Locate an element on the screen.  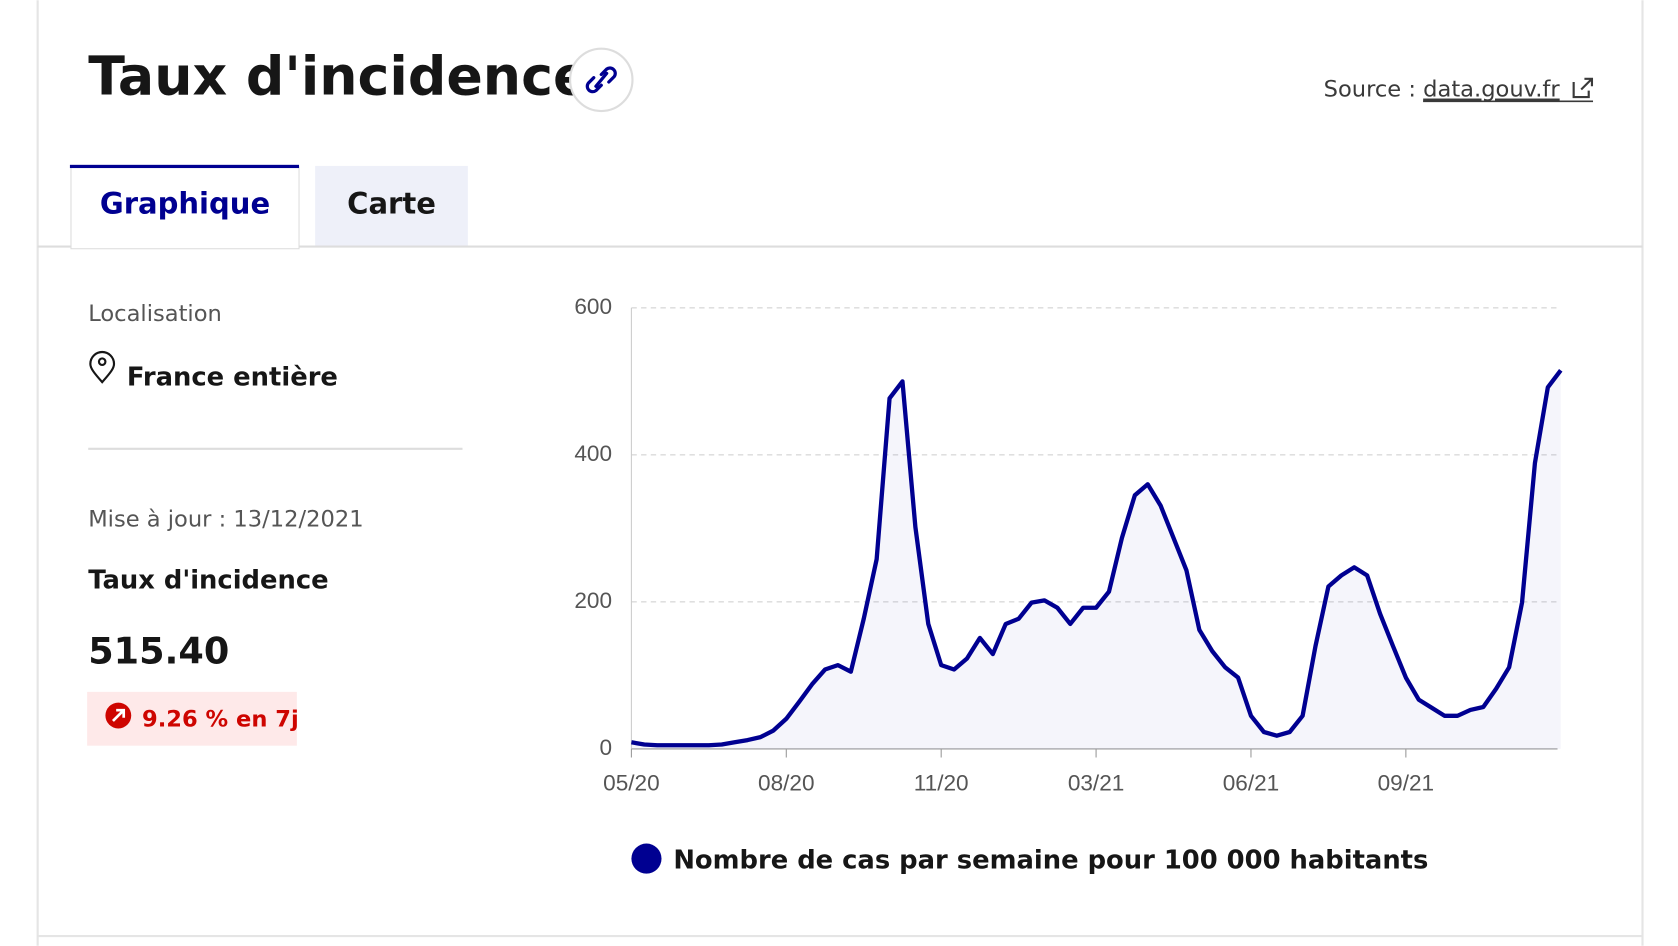
x-tick-label: 08/20 is located at coordinates (786, 782).